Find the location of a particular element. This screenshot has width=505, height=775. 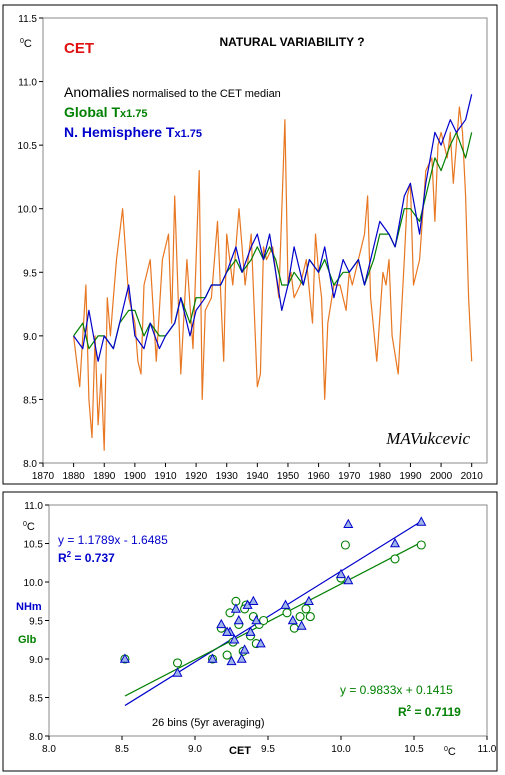

bins-note: 26 bins (5yr averaging) is located at coordinates (208, 723).